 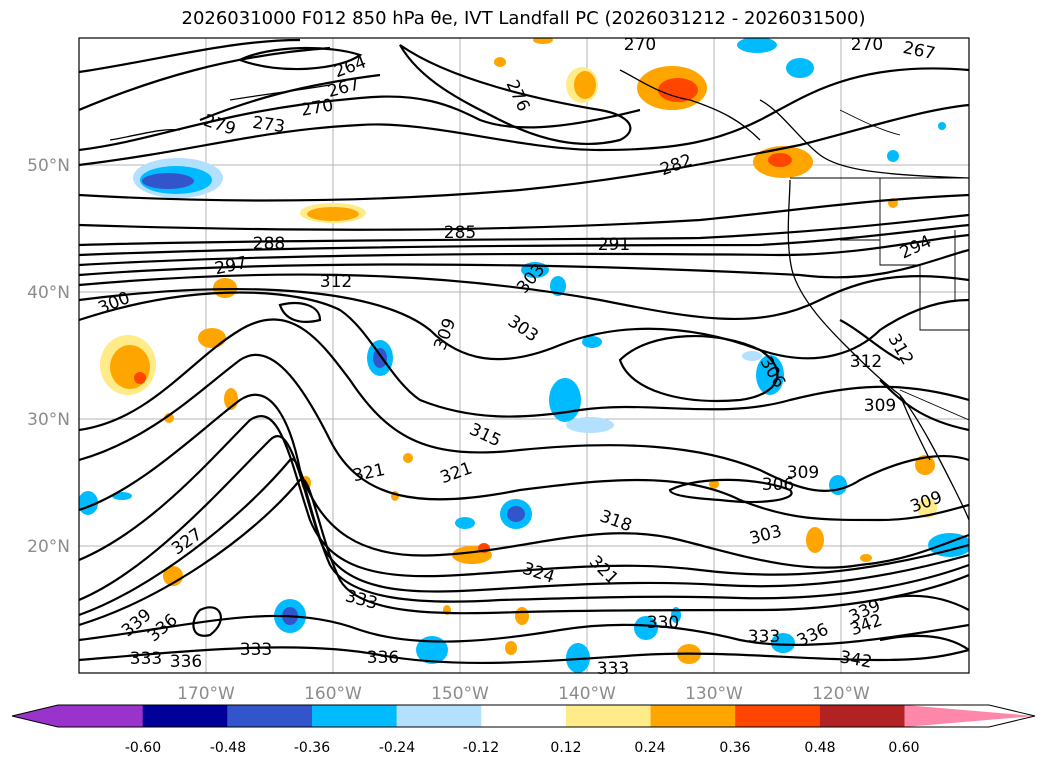 What do you see at coordinates (35, 716) in the screenshot?
I see `colorbar-extend-low` at bounding box center [35, 716].